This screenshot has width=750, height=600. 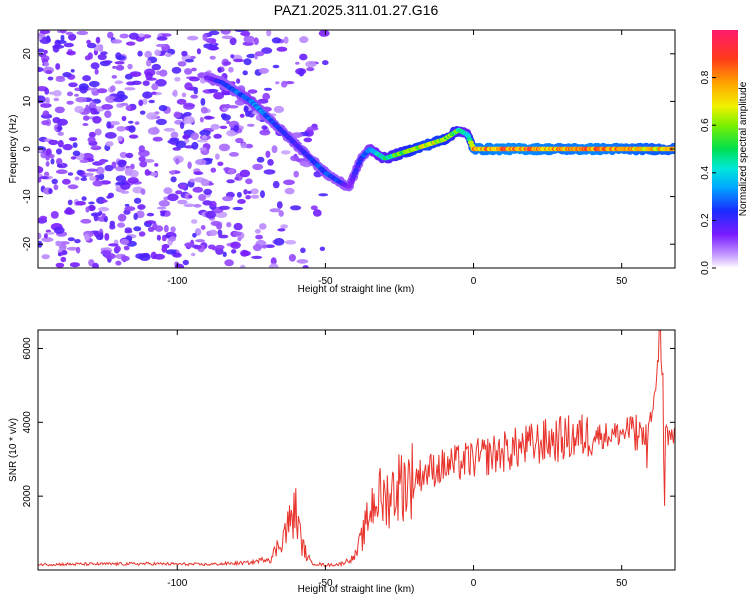 What do you see at coordinates (177, 281) in the screenshot?
I see `x-tick-label: -100` at bounding box center [177, 281].